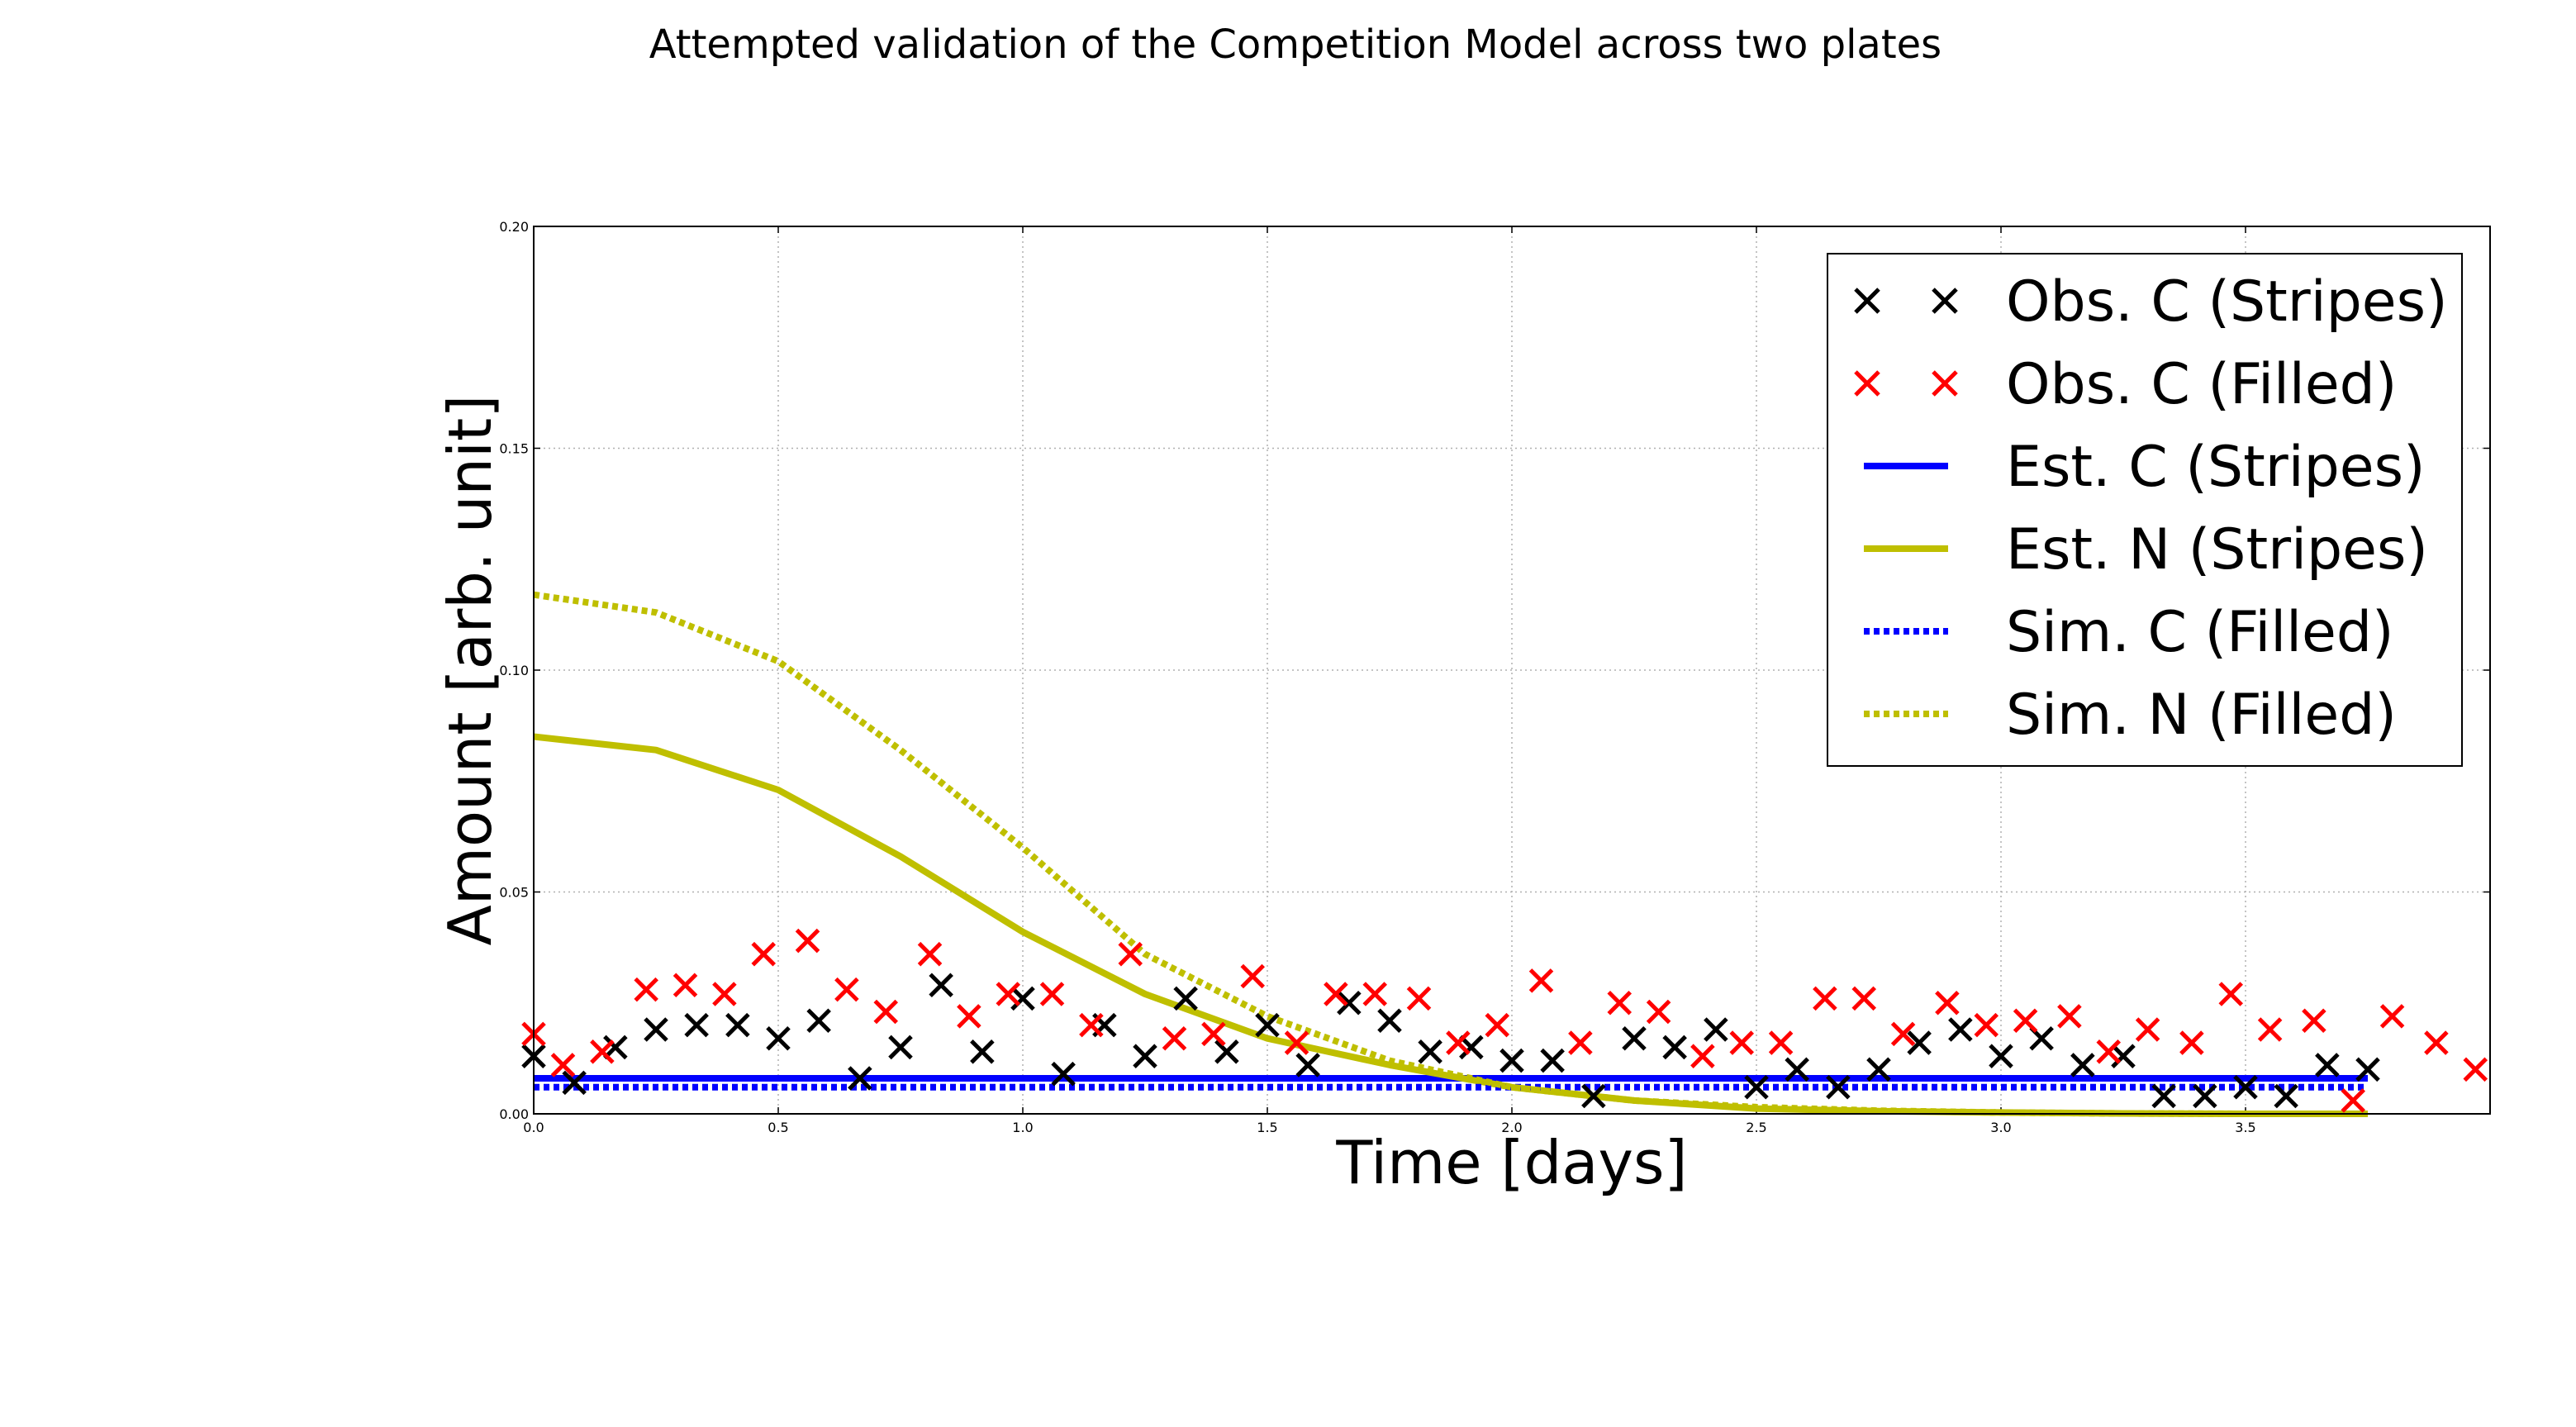 The width and height of the screenshot is (2576, 1427). I want to click on legend-entry-sim-n-filled: Sim. N (Filled), so click(2130, 715).